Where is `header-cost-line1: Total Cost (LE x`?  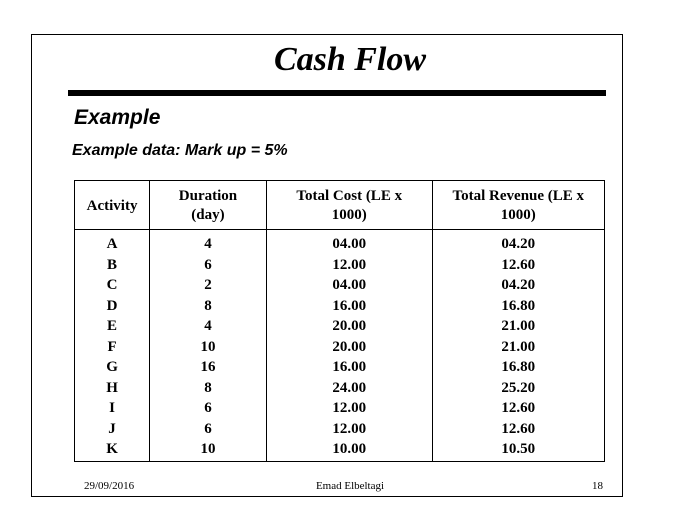
header-cost-line1: Total Cost (LE x is located at coordinates (349, 196).